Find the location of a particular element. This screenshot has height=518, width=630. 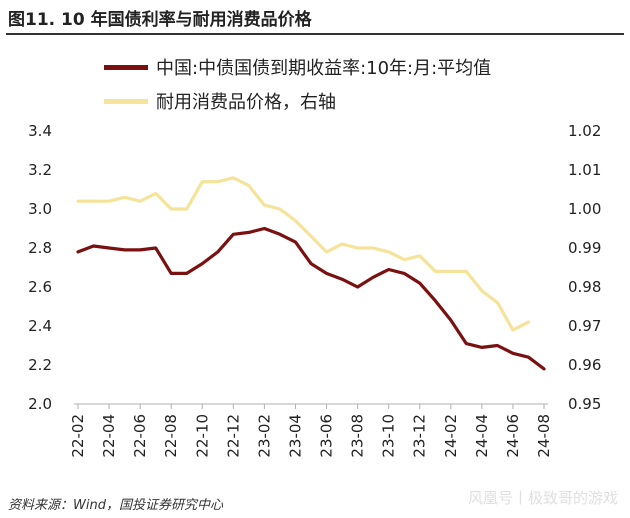

x-tick-label: 23-02 is located at coordinates (264, 436).